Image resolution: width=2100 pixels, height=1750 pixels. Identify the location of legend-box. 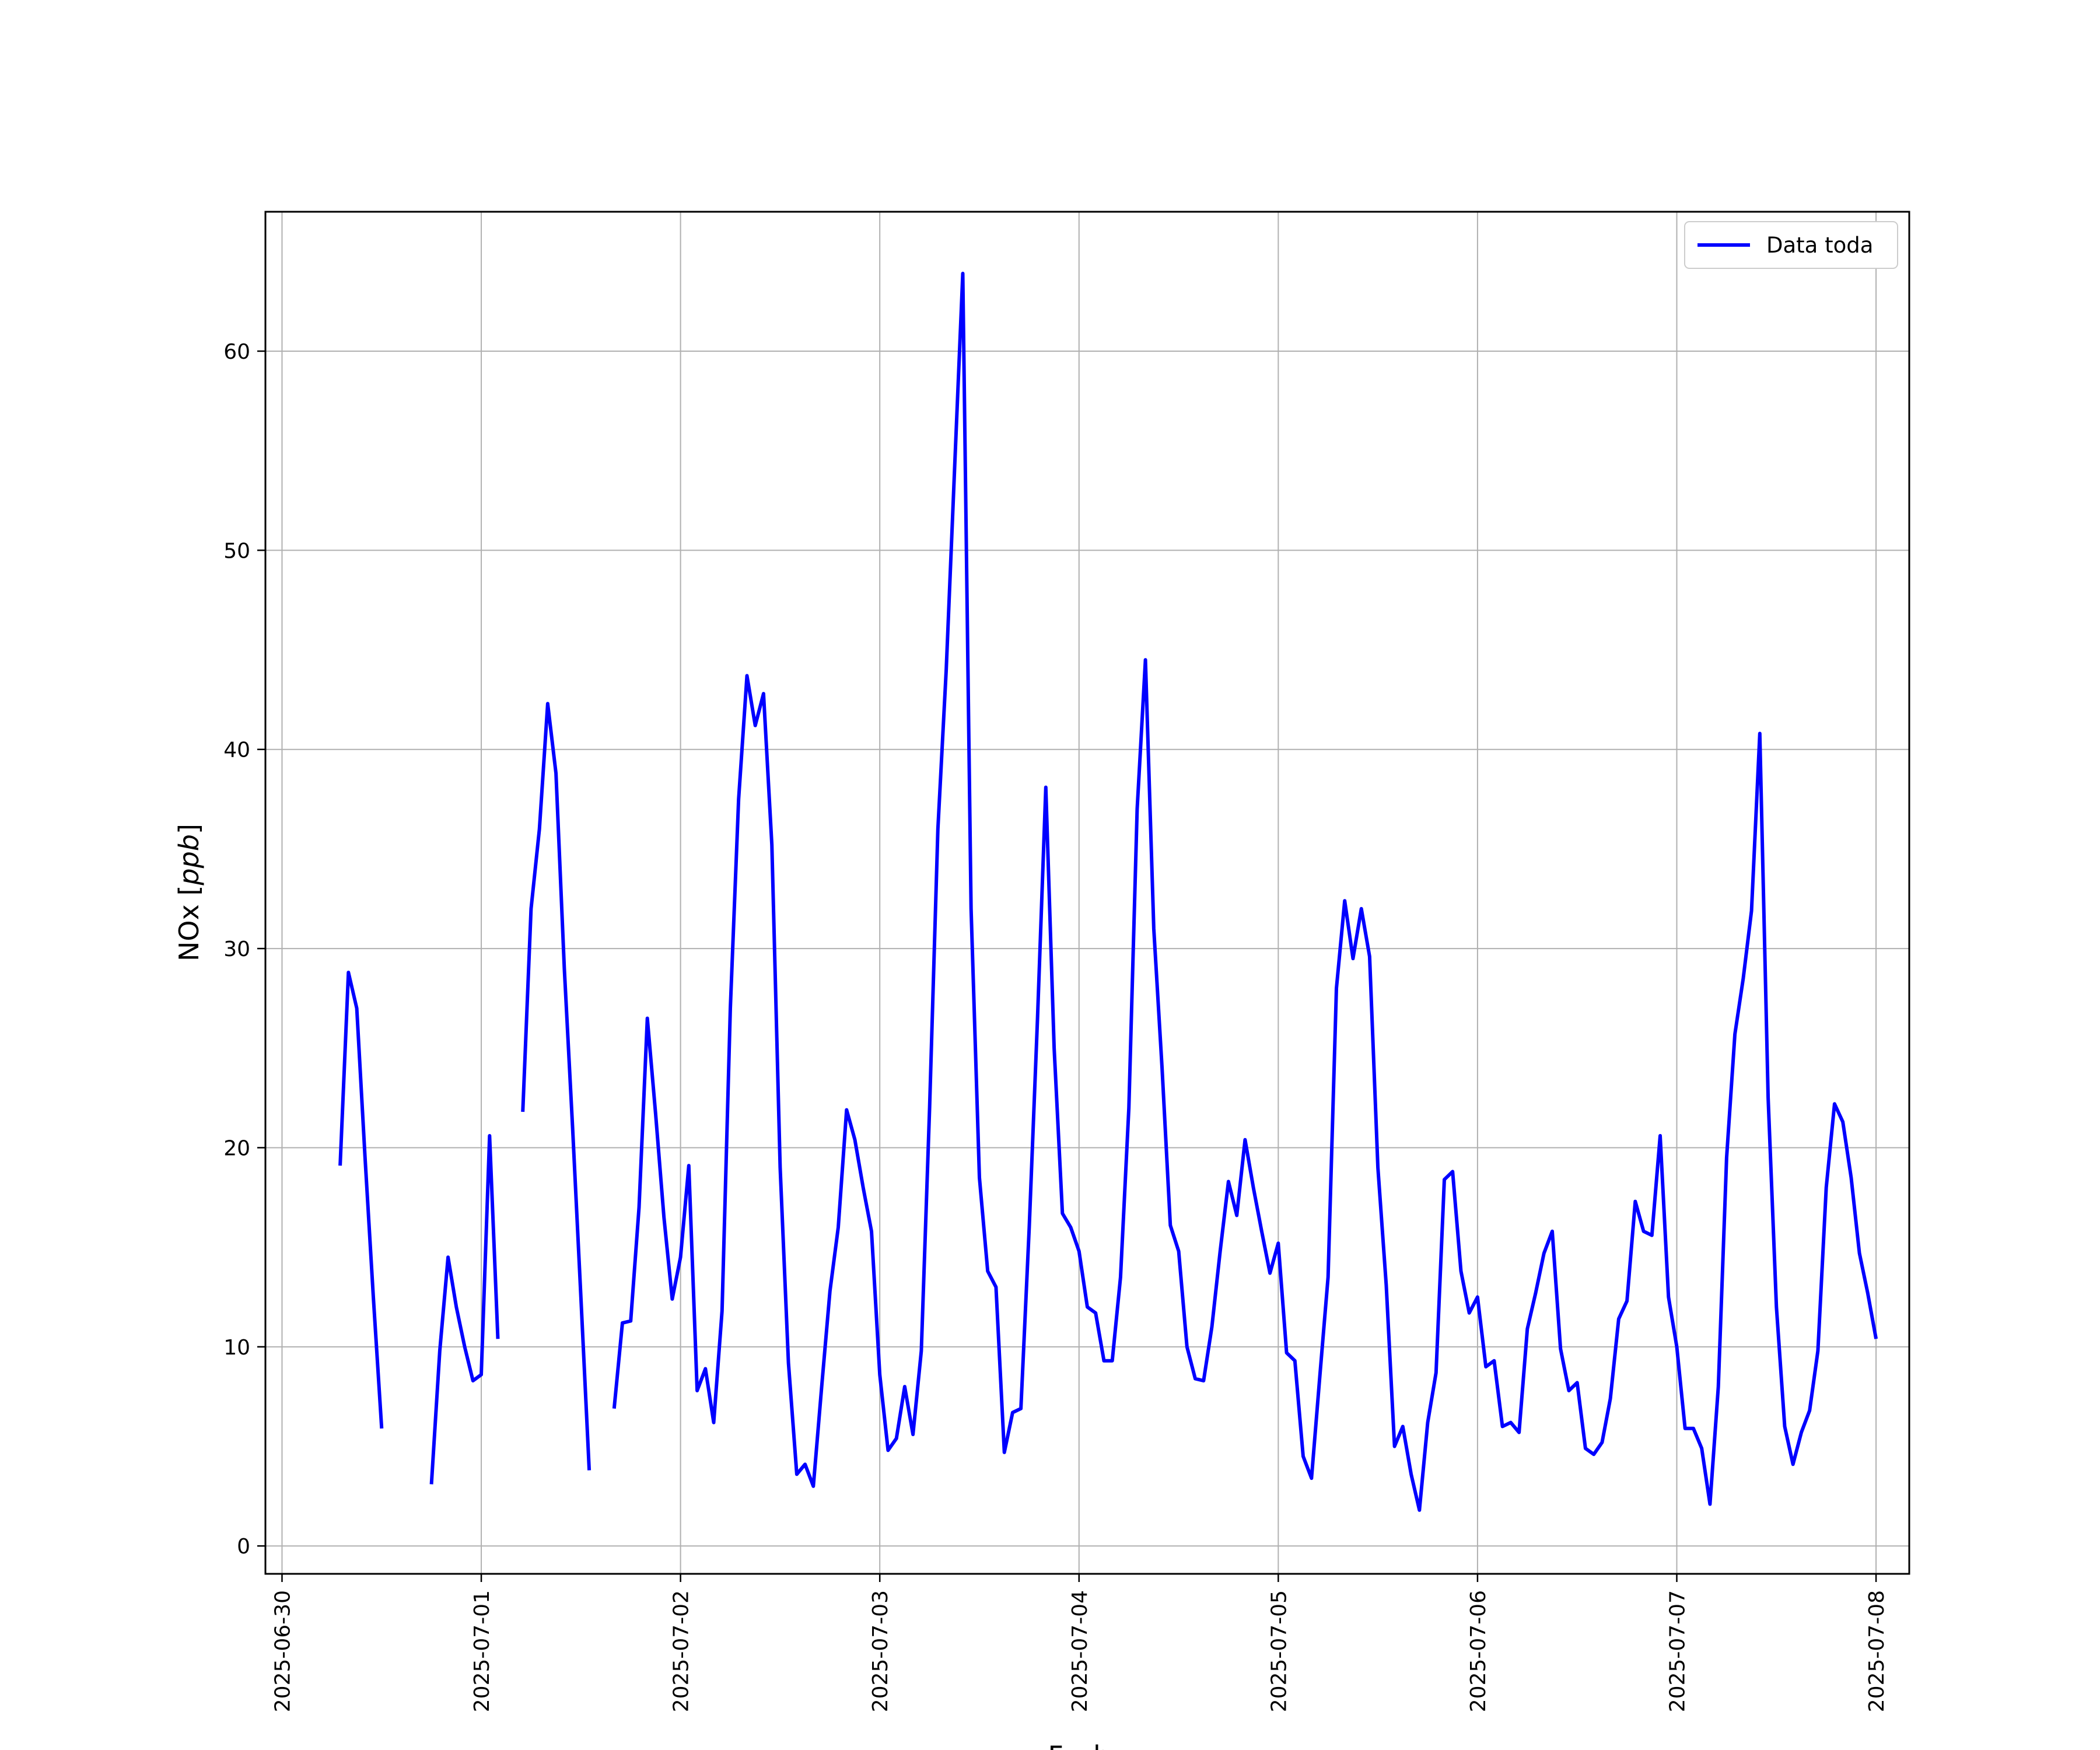
(1791, 245).